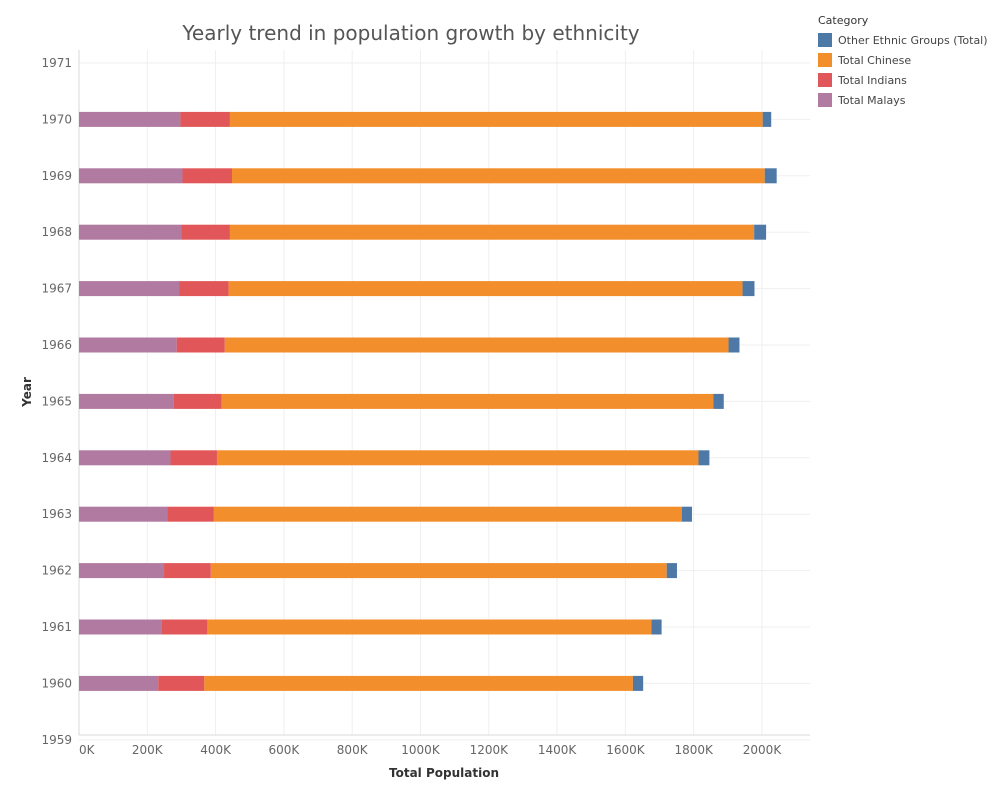  Describe the element at coordinates (353, 750) in the screenshot. I see `x-tick-label: 800K` at that location.